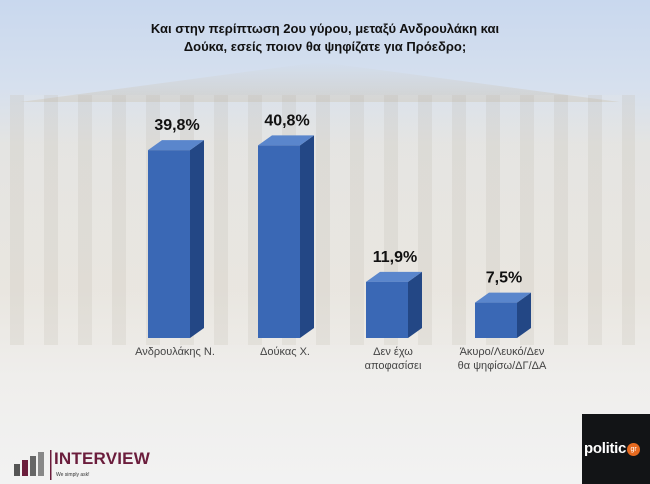 This screenshot has height=484, width=650. Describe the element at coordinates (393, 366) in the screenshot. I see `category-label-line: αποφασίσει` at that location.